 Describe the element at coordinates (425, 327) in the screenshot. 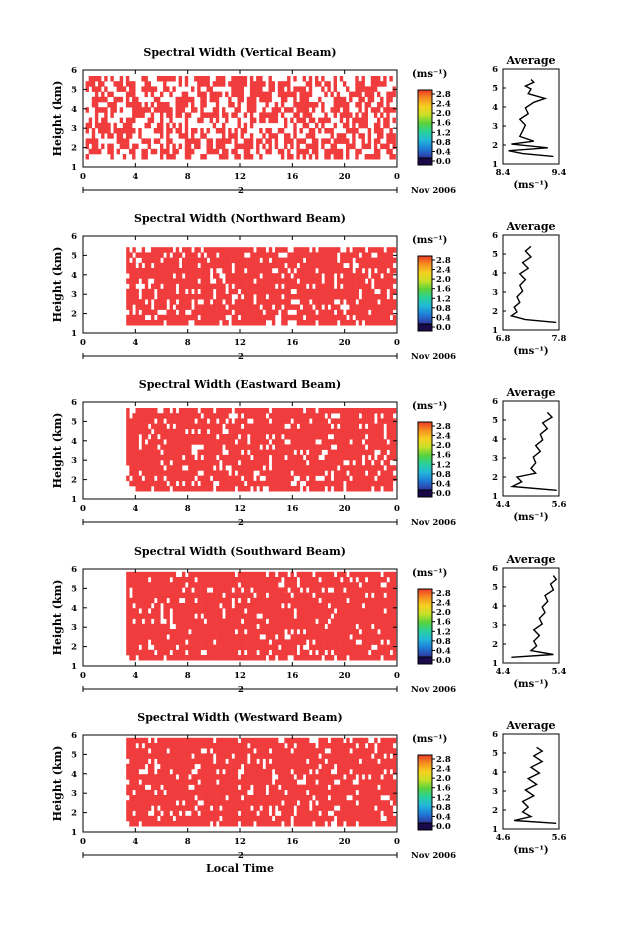

I see `colorbar-bottom-cell` at that location.